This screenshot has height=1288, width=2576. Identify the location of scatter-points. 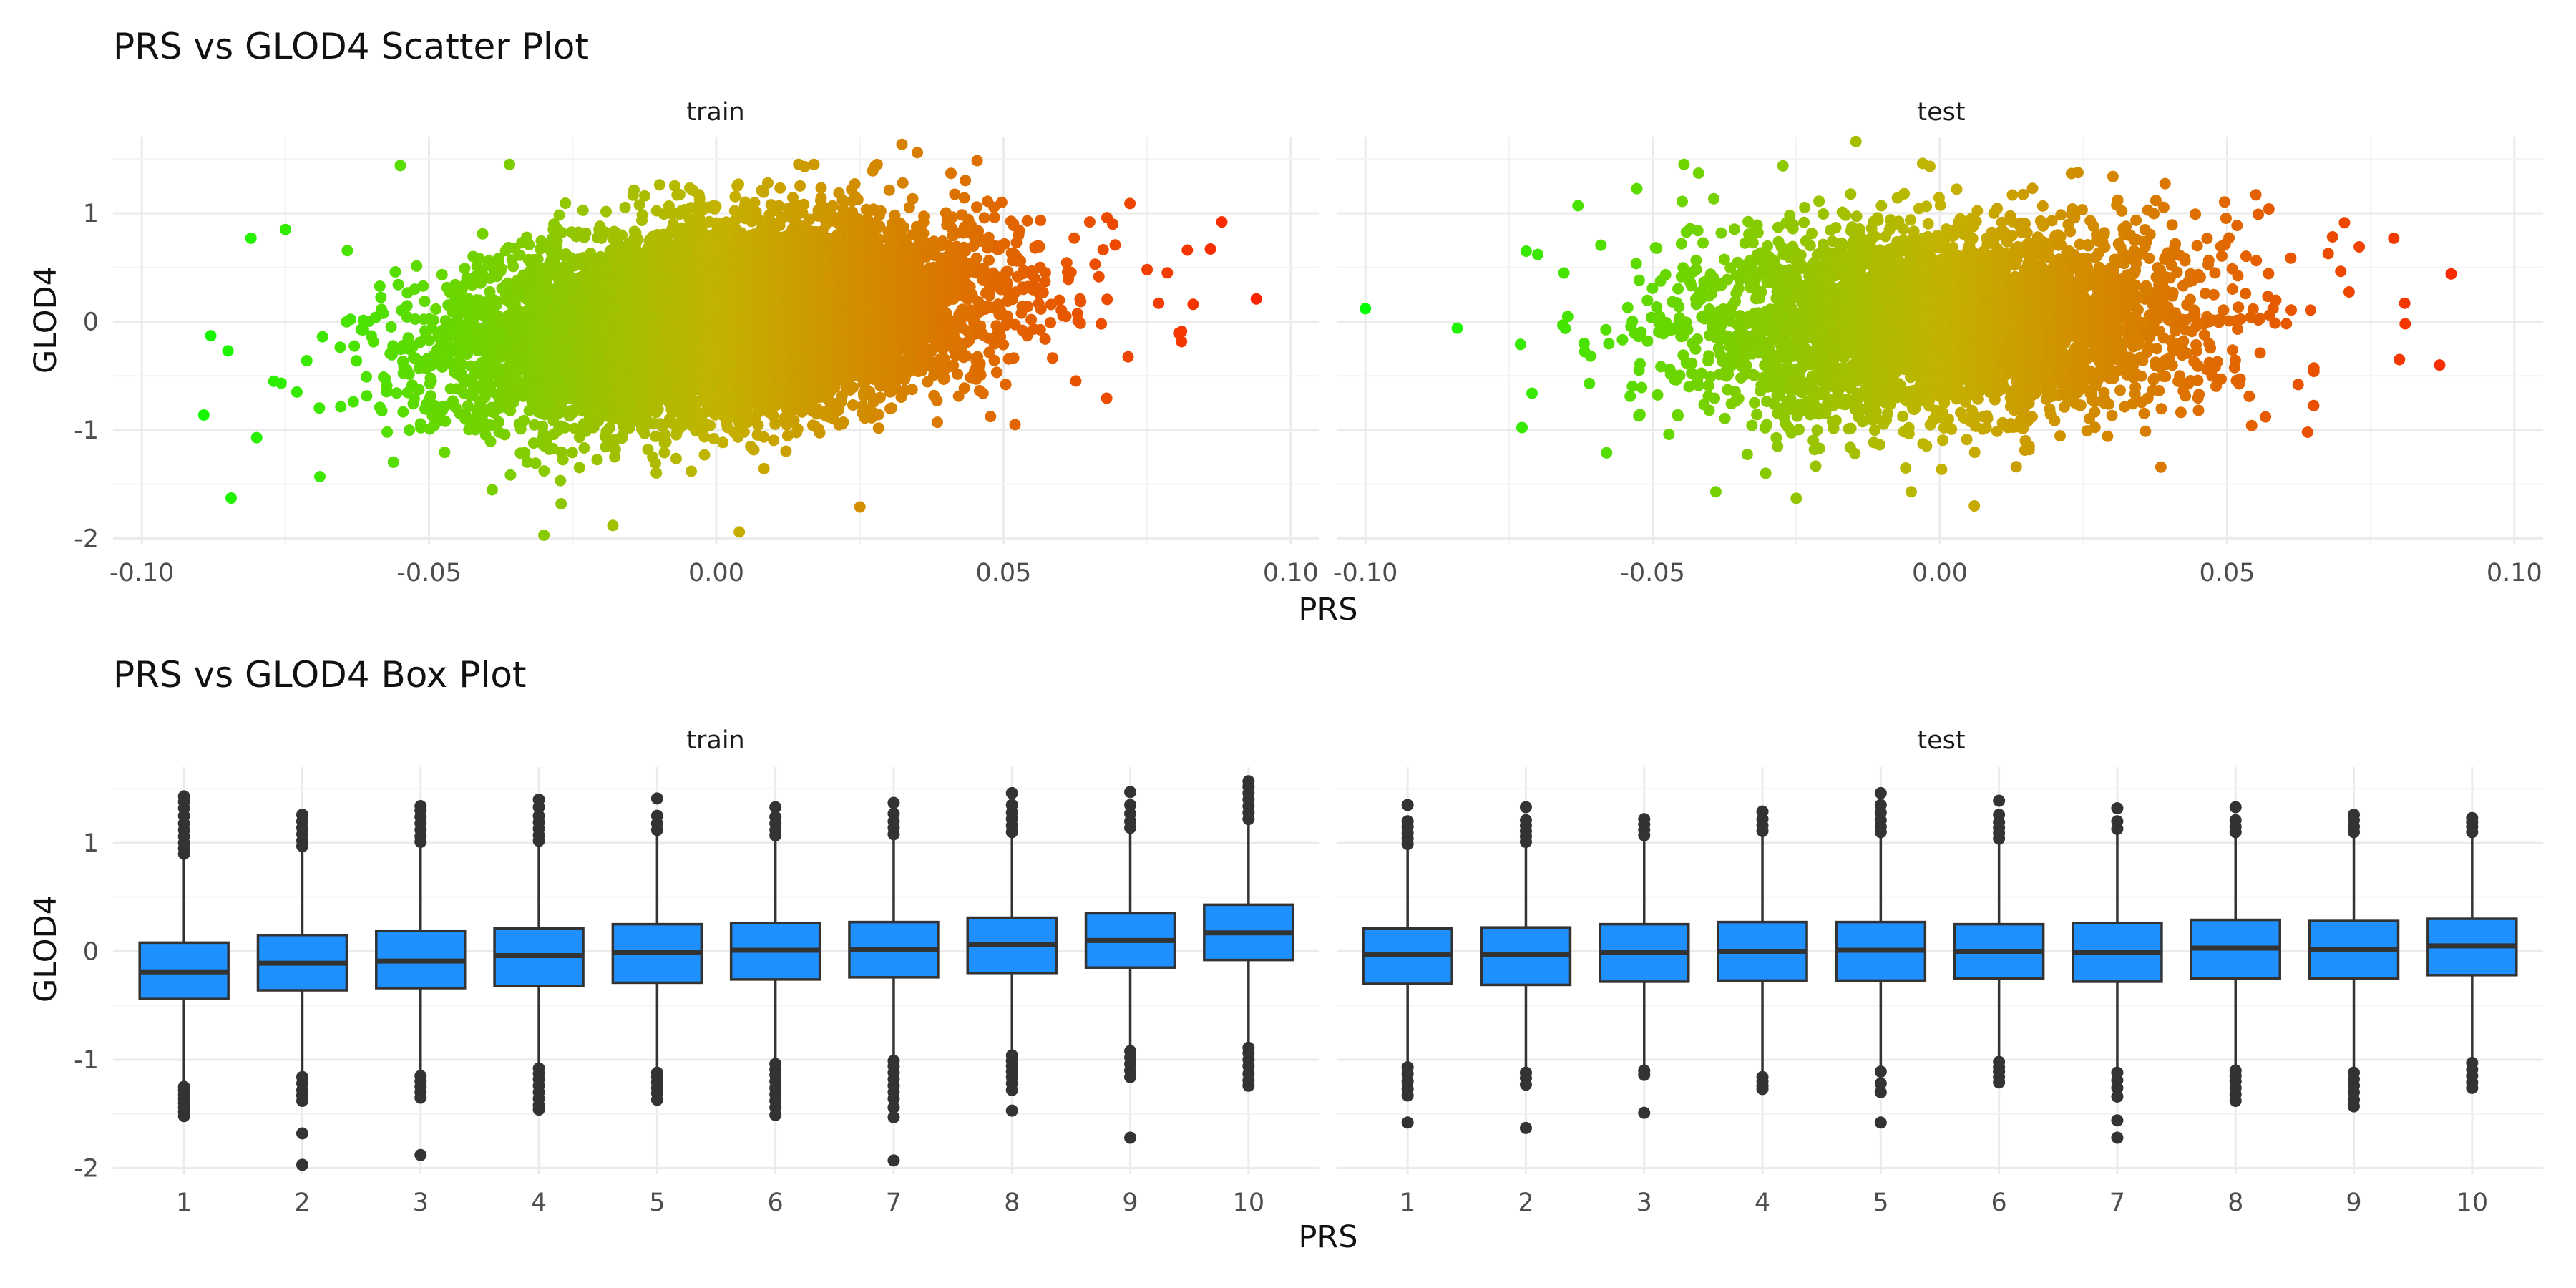
(729, 339).